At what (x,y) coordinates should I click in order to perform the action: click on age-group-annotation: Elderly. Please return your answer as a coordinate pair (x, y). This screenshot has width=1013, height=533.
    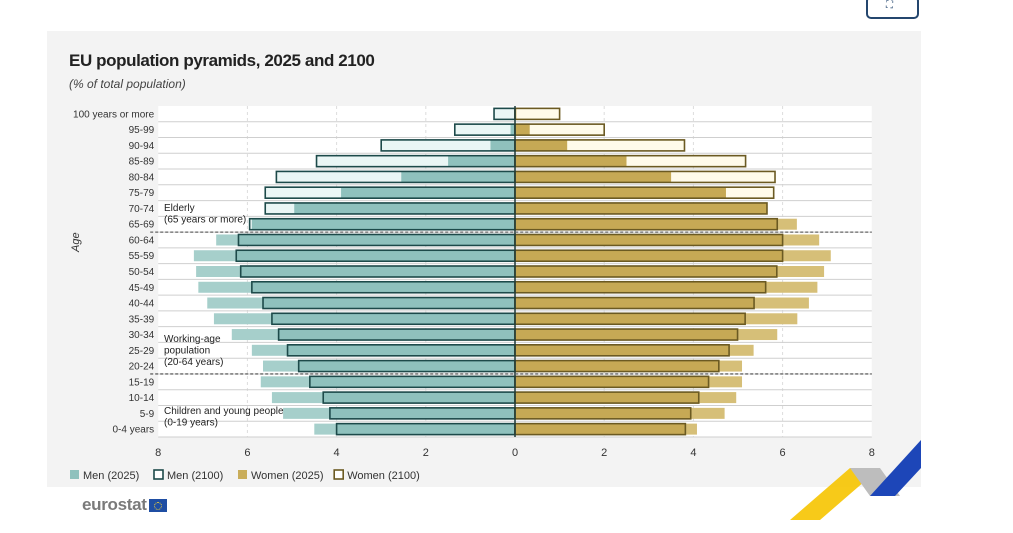
    Looking at the image, I should click on (179, 208).